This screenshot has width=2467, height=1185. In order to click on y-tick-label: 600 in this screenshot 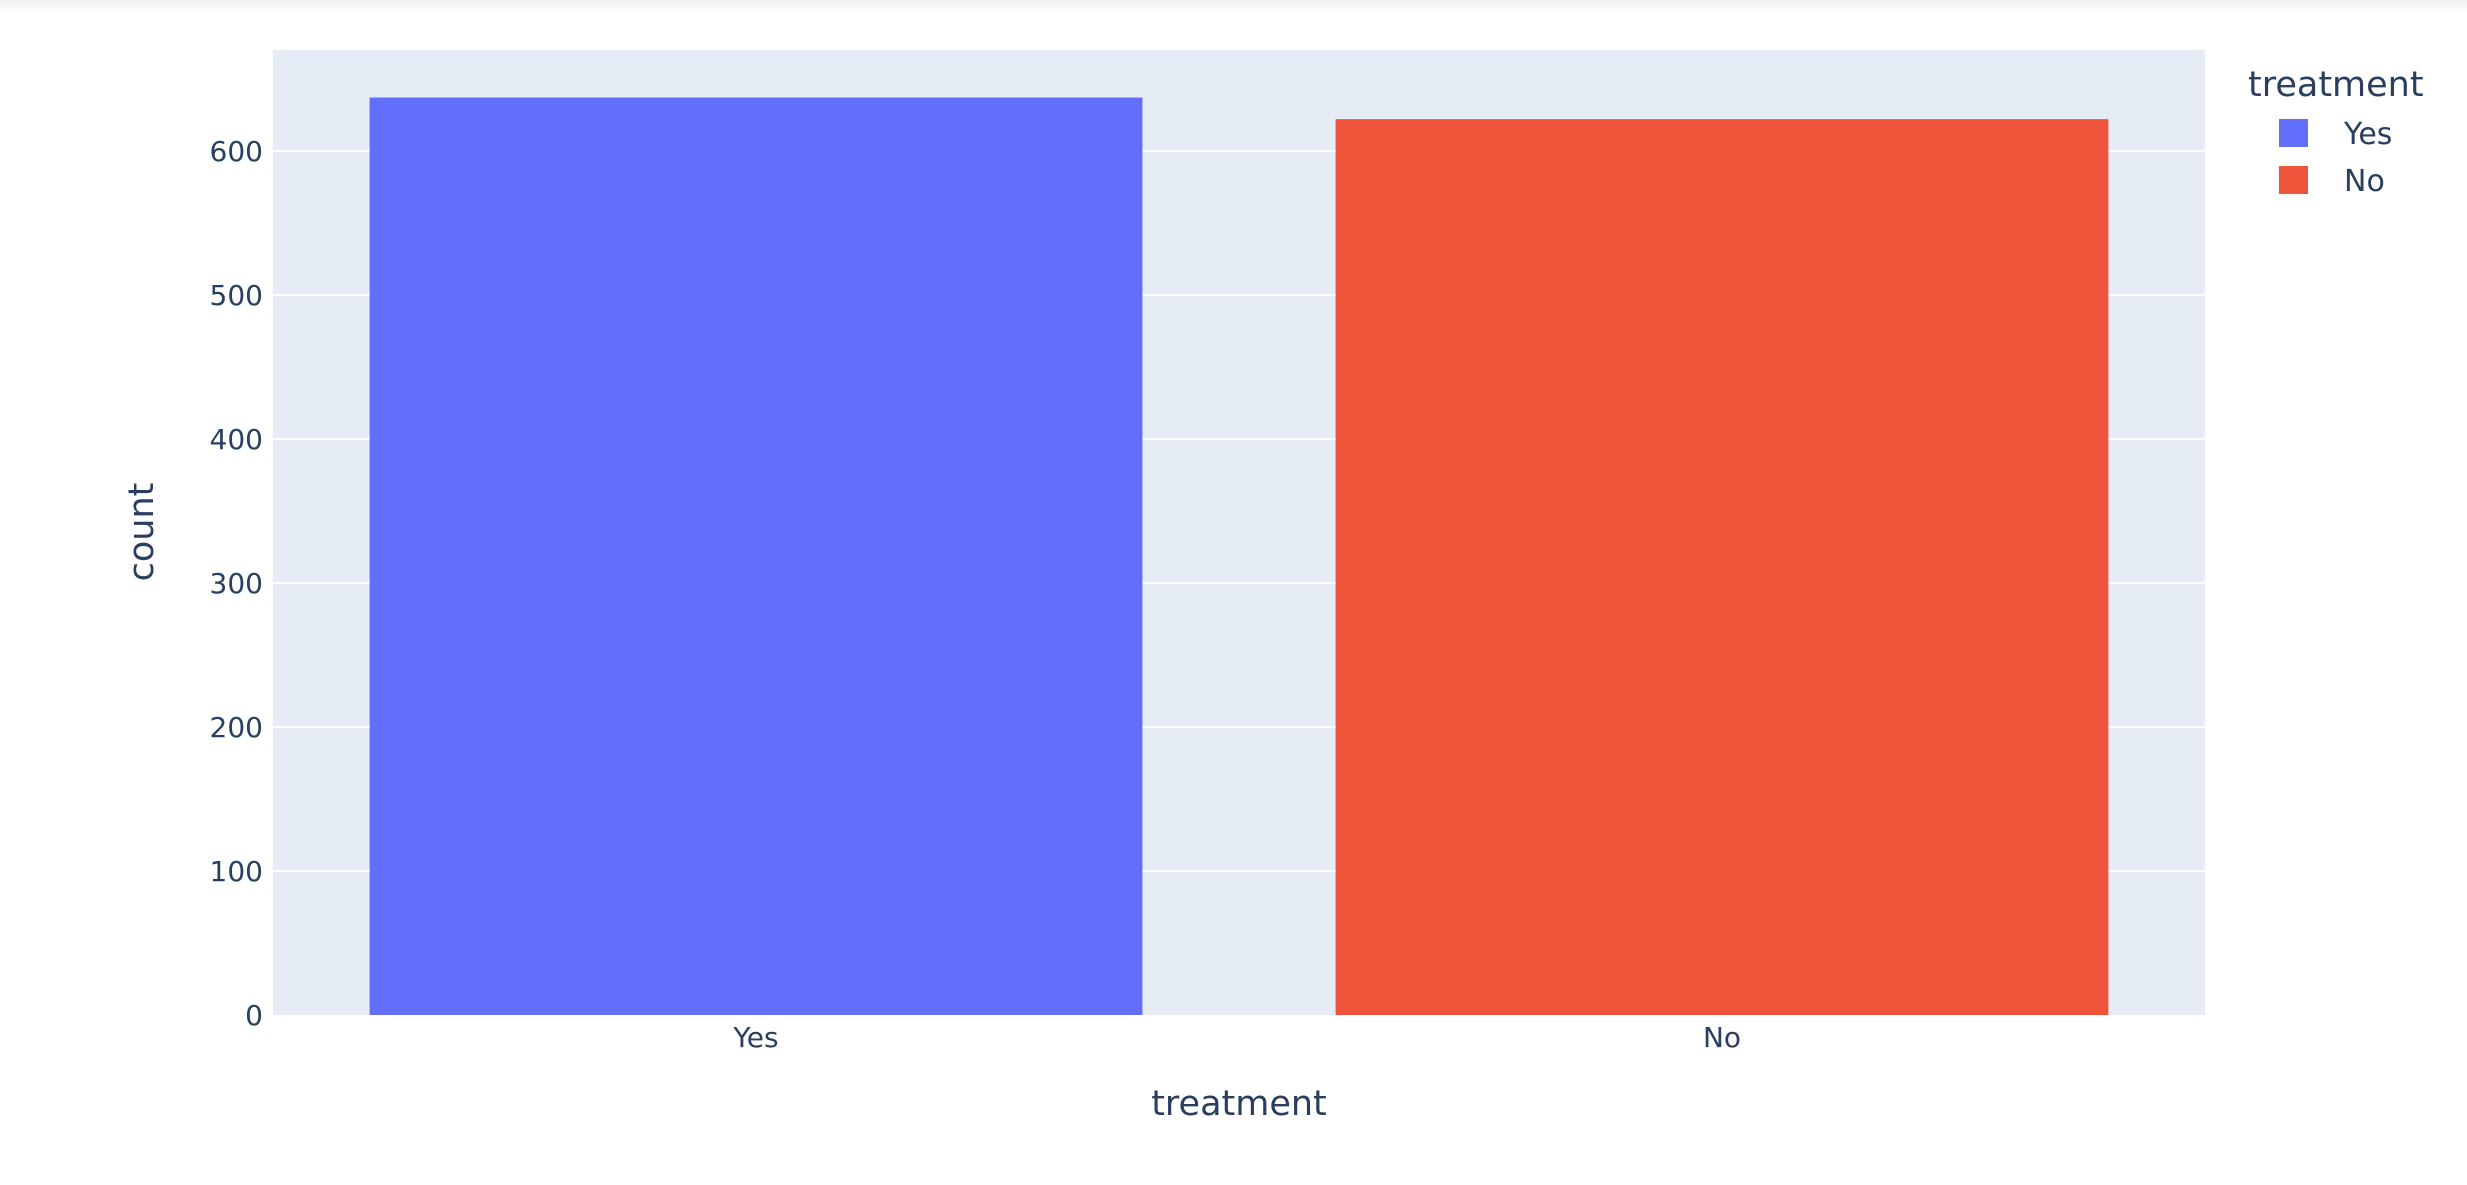, I will do `click(236, 151)`.